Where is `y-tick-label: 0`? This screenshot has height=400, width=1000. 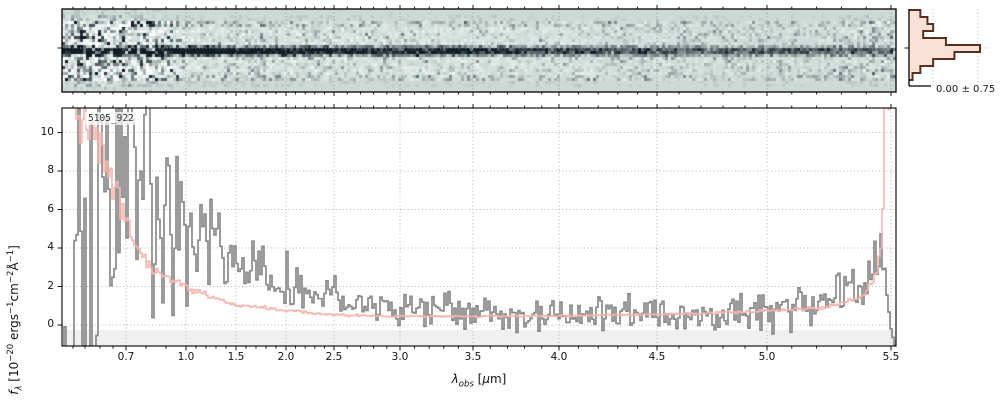 y-tick-label: 0 is located at coordinates (50, 324).